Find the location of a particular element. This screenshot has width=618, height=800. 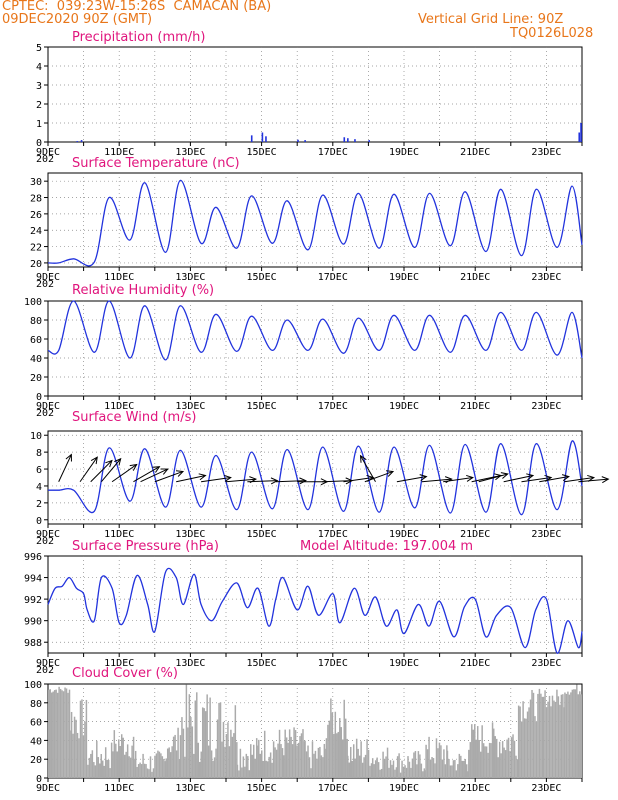

temperature-xtick-label: 9DEC is located at coordinates (48, 277).